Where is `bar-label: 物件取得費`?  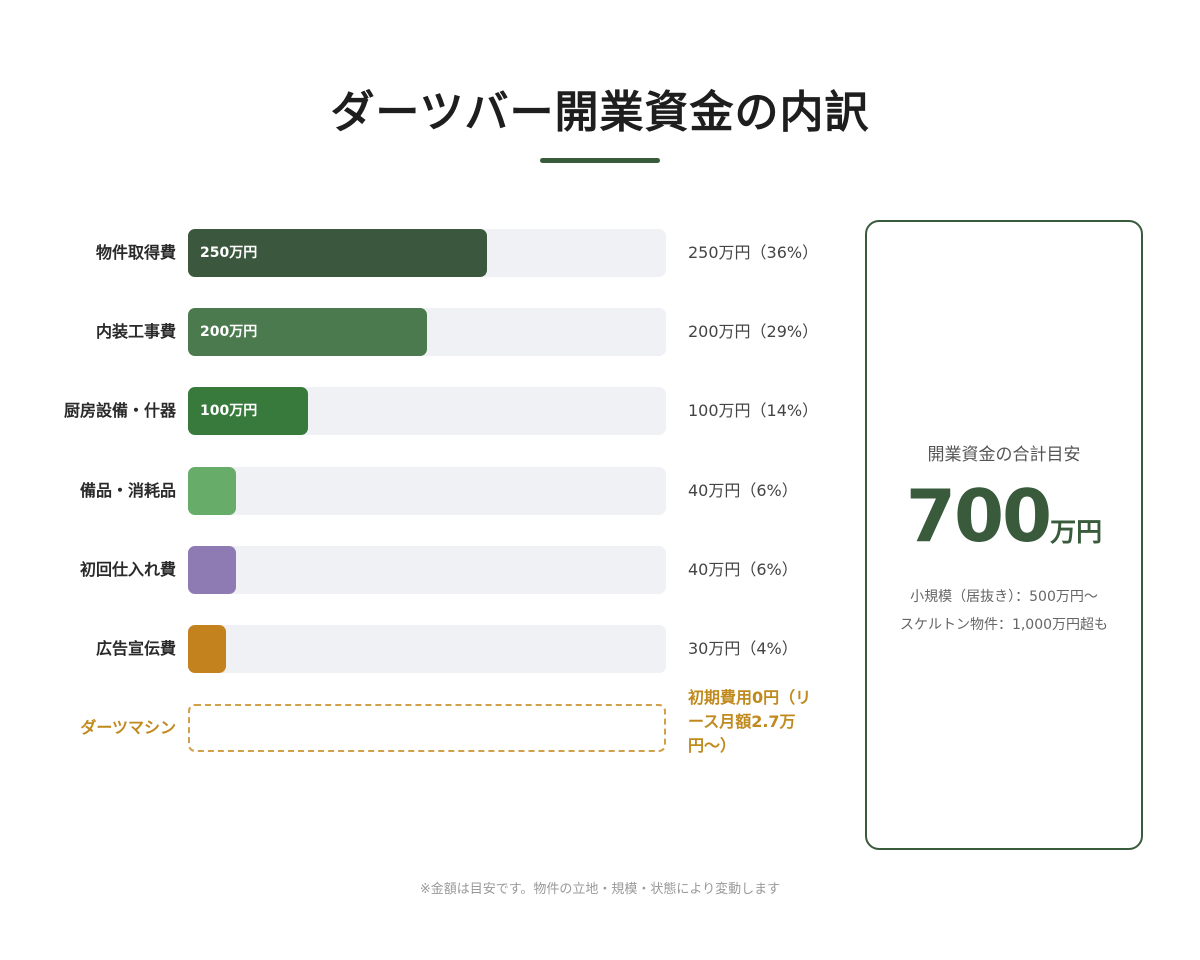
bar-label: 物件取得費 is located at coordinates (135, 252).